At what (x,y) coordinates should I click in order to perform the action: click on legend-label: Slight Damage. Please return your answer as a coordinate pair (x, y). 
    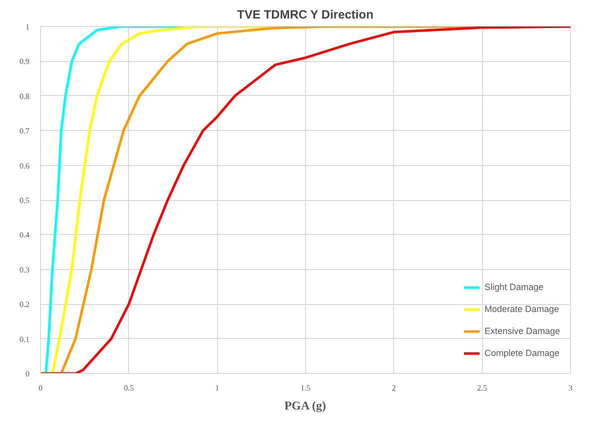
    Looking at the image, I should click on (514, 287).